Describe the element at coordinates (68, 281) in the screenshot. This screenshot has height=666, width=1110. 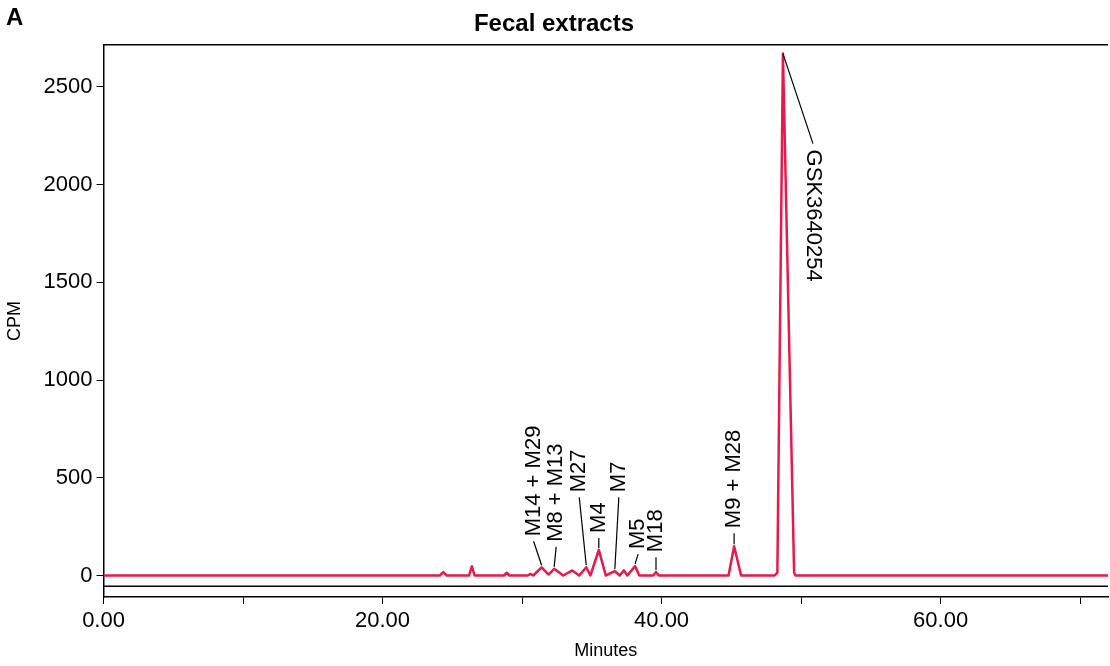
I see `y-tick-label: 1500` at that location.